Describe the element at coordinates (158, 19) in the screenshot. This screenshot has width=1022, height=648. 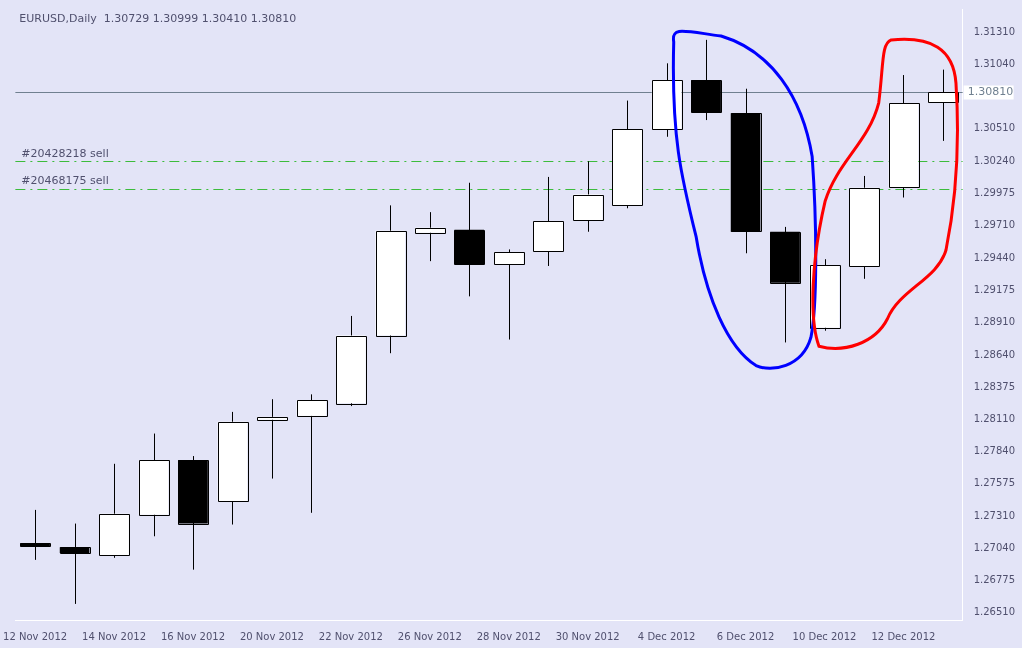
I see `chart-title: EURUSD,Daily 1.30729 1.30999 1.30410 1.30810` at that location.